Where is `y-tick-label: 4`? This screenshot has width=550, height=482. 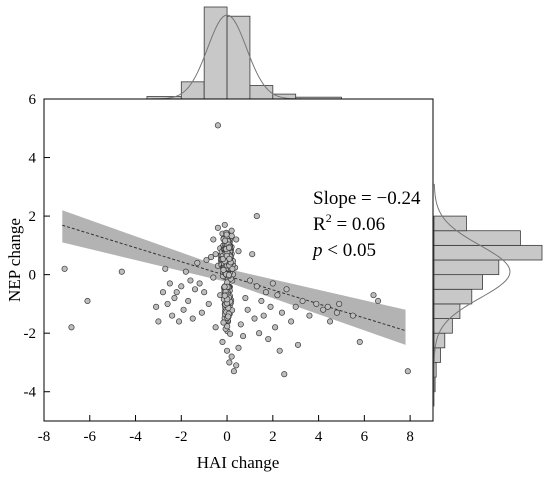 y-tick-label: 4 is located at coordinates (33, 159).